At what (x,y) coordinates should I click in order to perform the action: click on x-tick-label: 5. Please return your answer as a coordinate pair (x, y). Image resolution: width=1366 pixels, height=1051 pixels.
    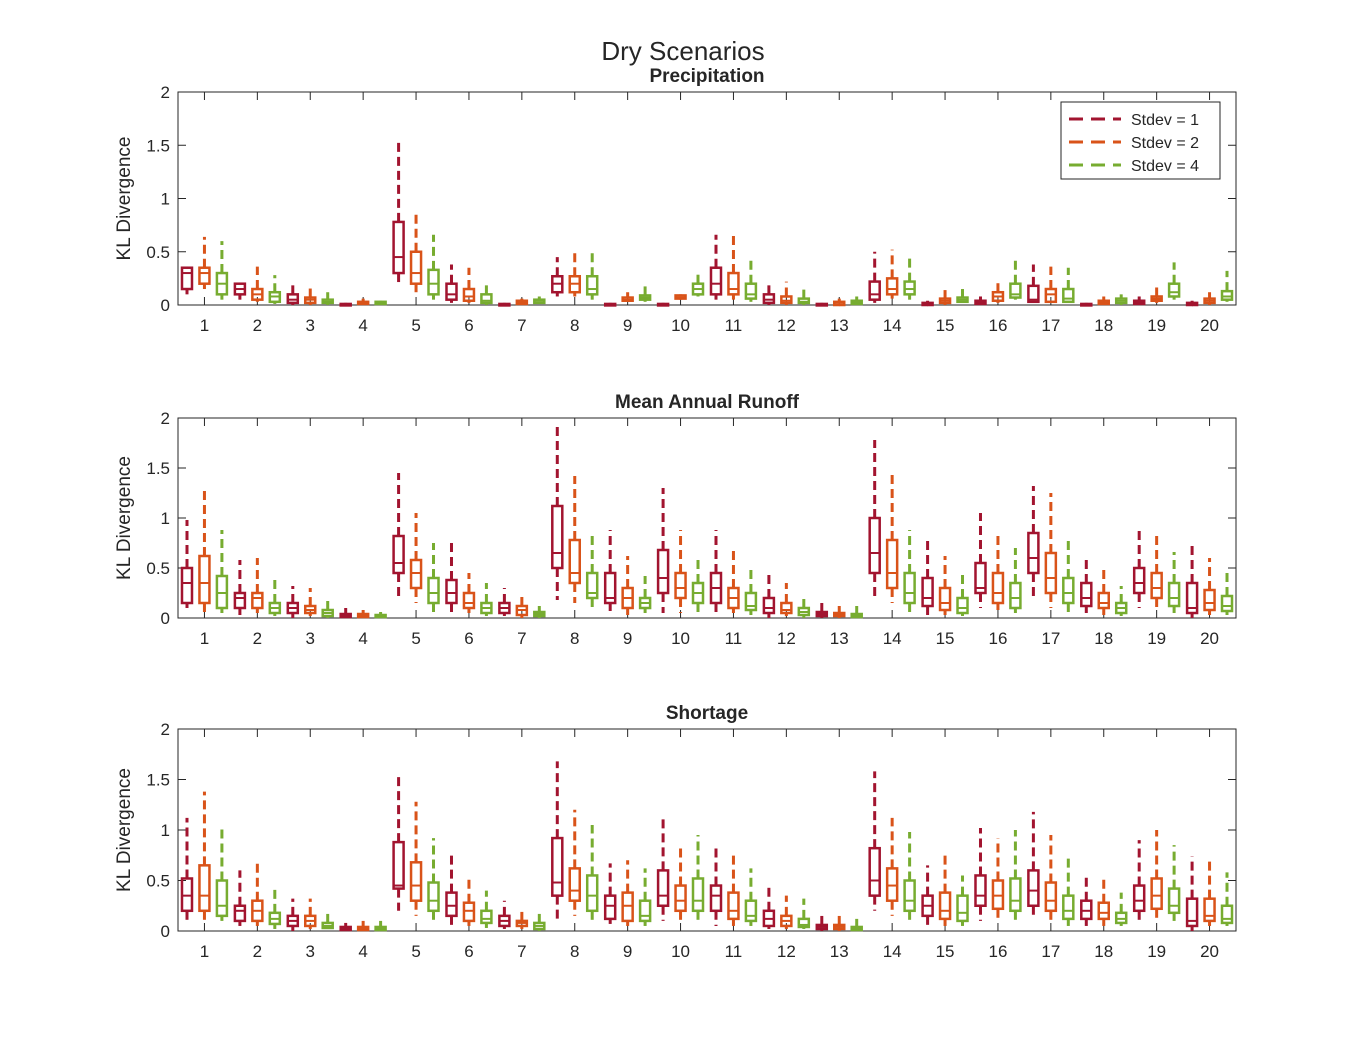
    Looking at the image, I should click on (415, 638).